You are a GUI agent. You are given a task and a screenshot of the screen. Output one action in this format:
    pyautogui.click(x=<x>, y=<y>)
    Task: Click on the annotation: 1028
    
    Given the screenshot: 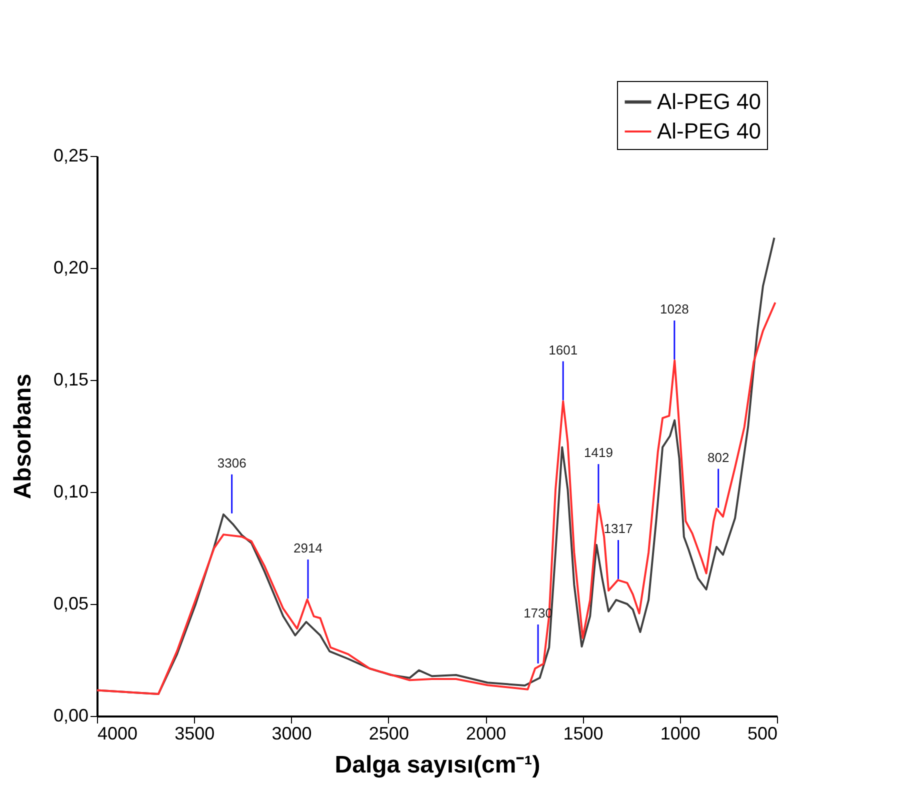 What is the action you would take?
    pyautogui.click(x=674, y=309)
    